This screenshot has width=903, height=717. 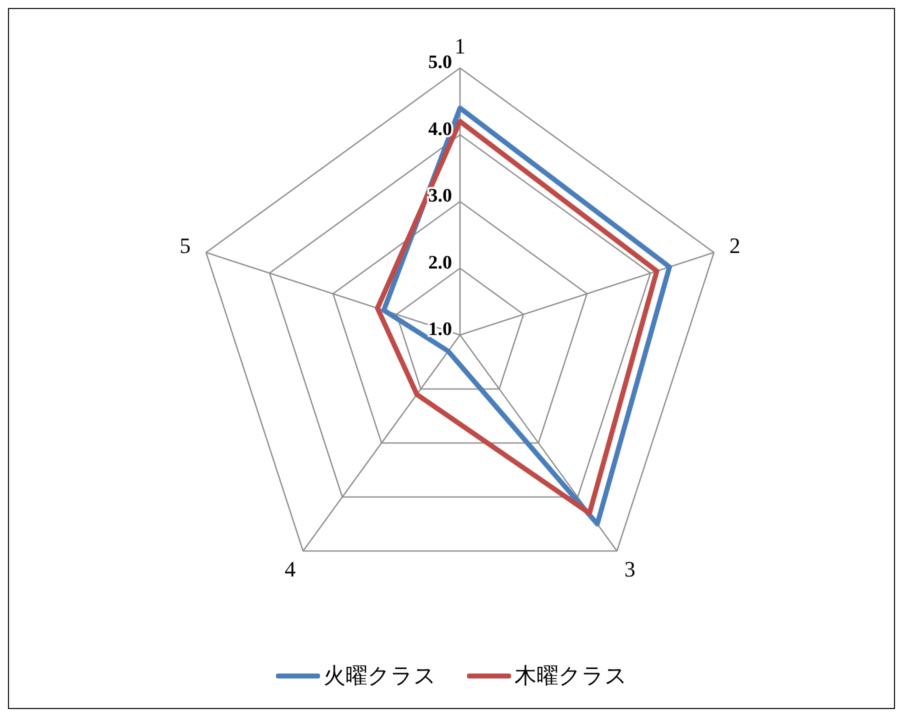 What do you see at coordinates (460, 46) in the screenshot?
I see `spoke-label: 1` at bounding box center [460, 46].